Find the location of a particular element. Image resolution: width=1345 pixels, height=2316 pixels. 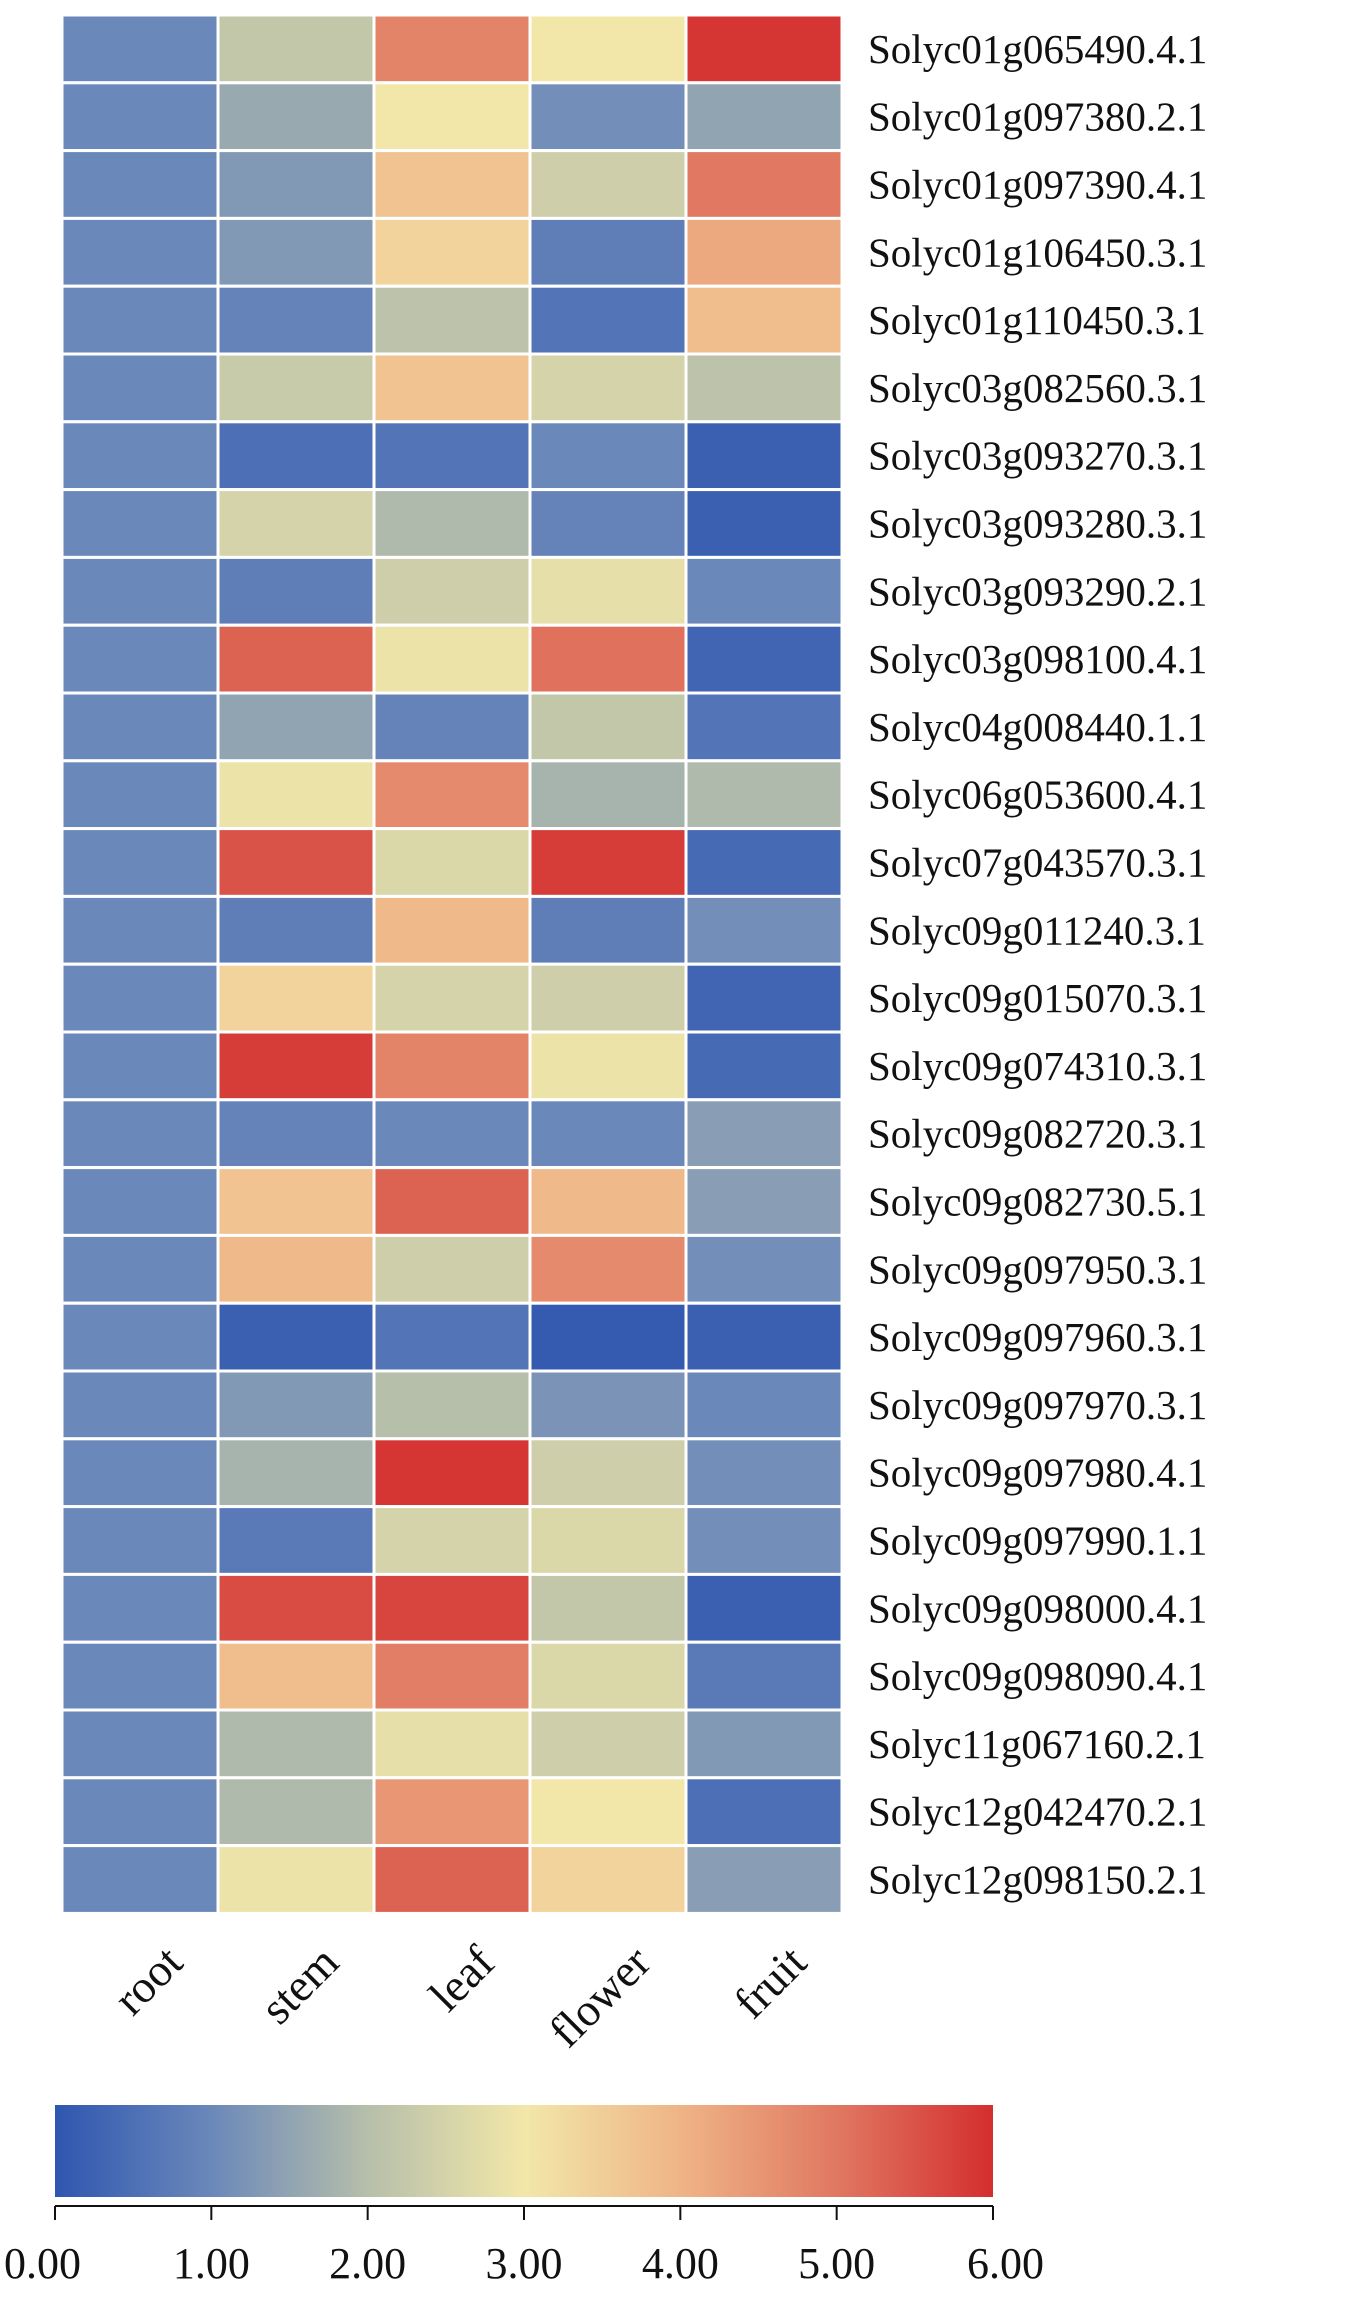

column-label-leaf: leaf is located at coordinates (461, 1978).